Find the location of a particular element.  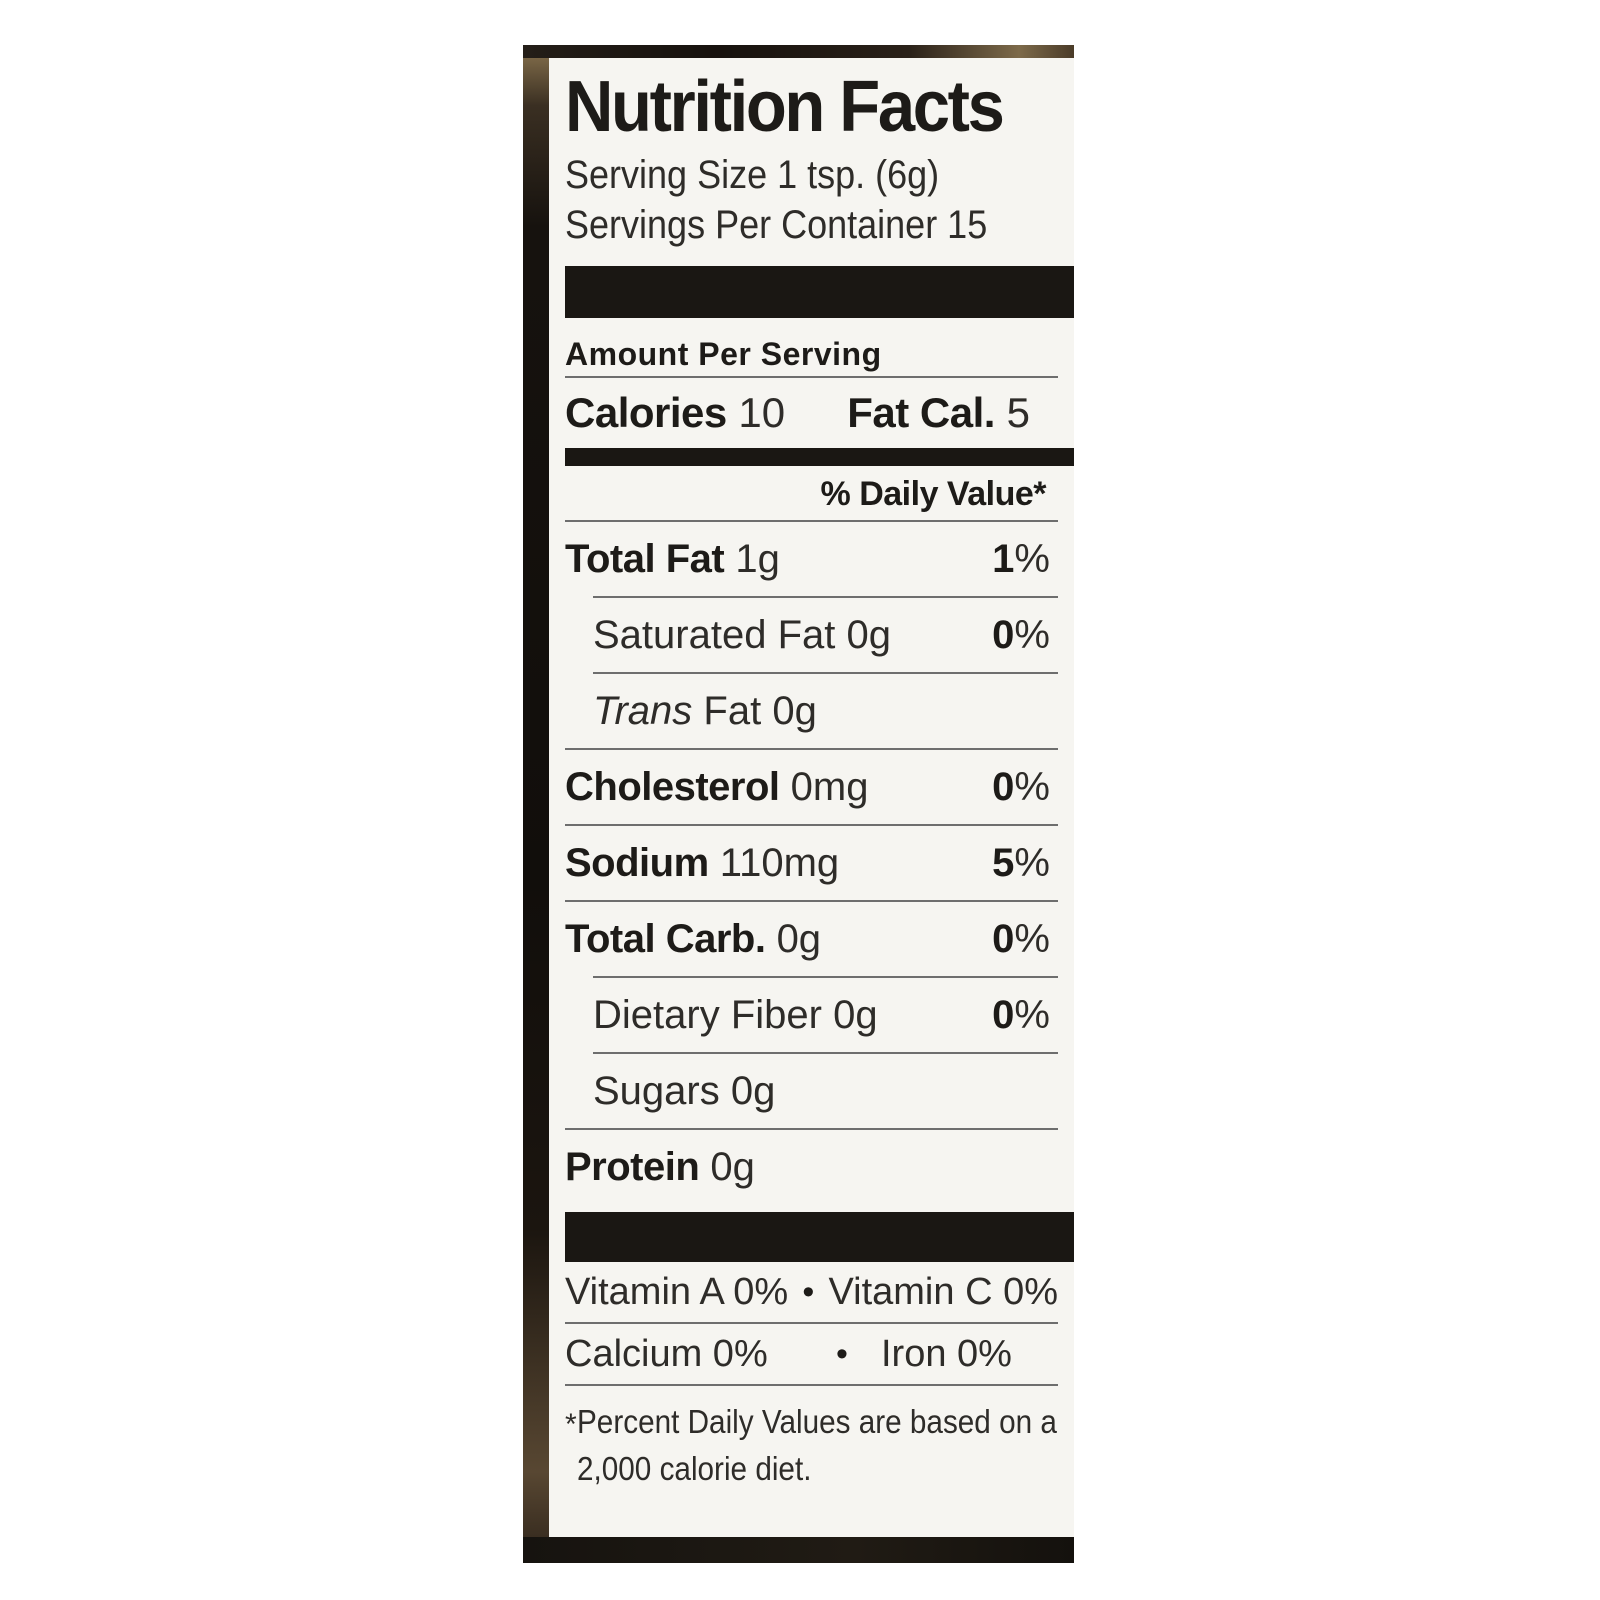

nutrient-amount: 110mg is located at coordinates (779, 862).